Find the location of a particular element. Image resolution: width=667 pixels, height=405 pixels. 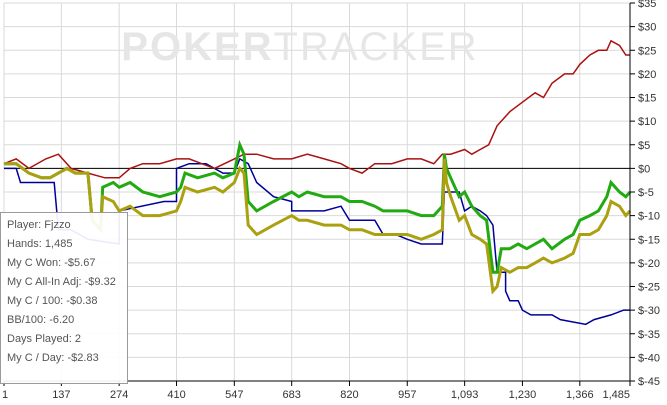

x-tick-label: 820 is located at coordinates (349, 395).